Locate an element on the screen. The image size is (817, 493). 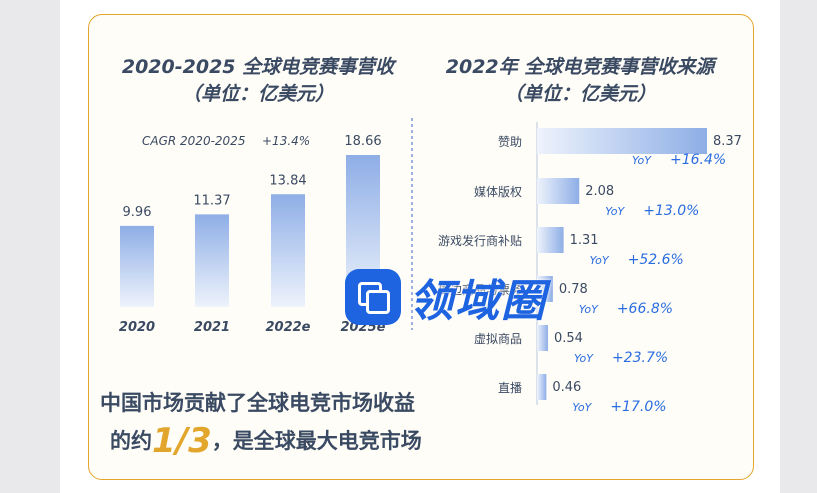
left-chart-title-line1: 2020-2025 全球电竞赛事营收 is located at coordinates (258, 67).